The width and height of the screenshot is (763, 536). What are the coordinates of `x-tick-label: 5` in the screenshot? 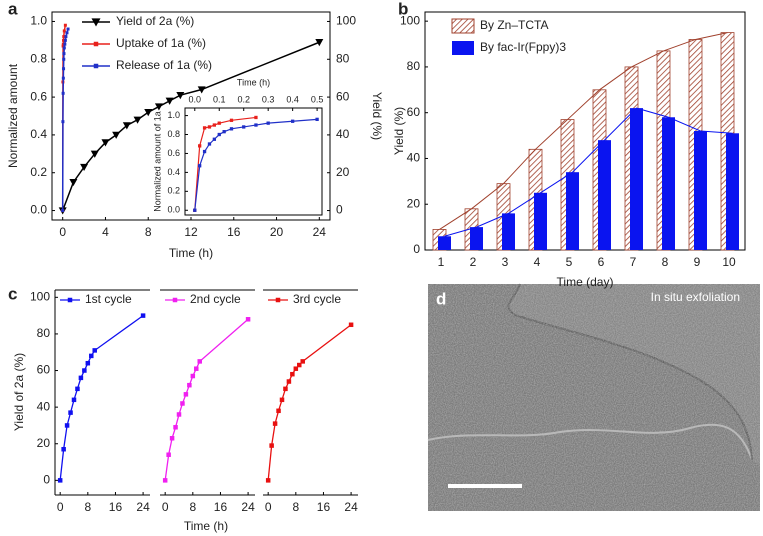 It's located at (569, 262).